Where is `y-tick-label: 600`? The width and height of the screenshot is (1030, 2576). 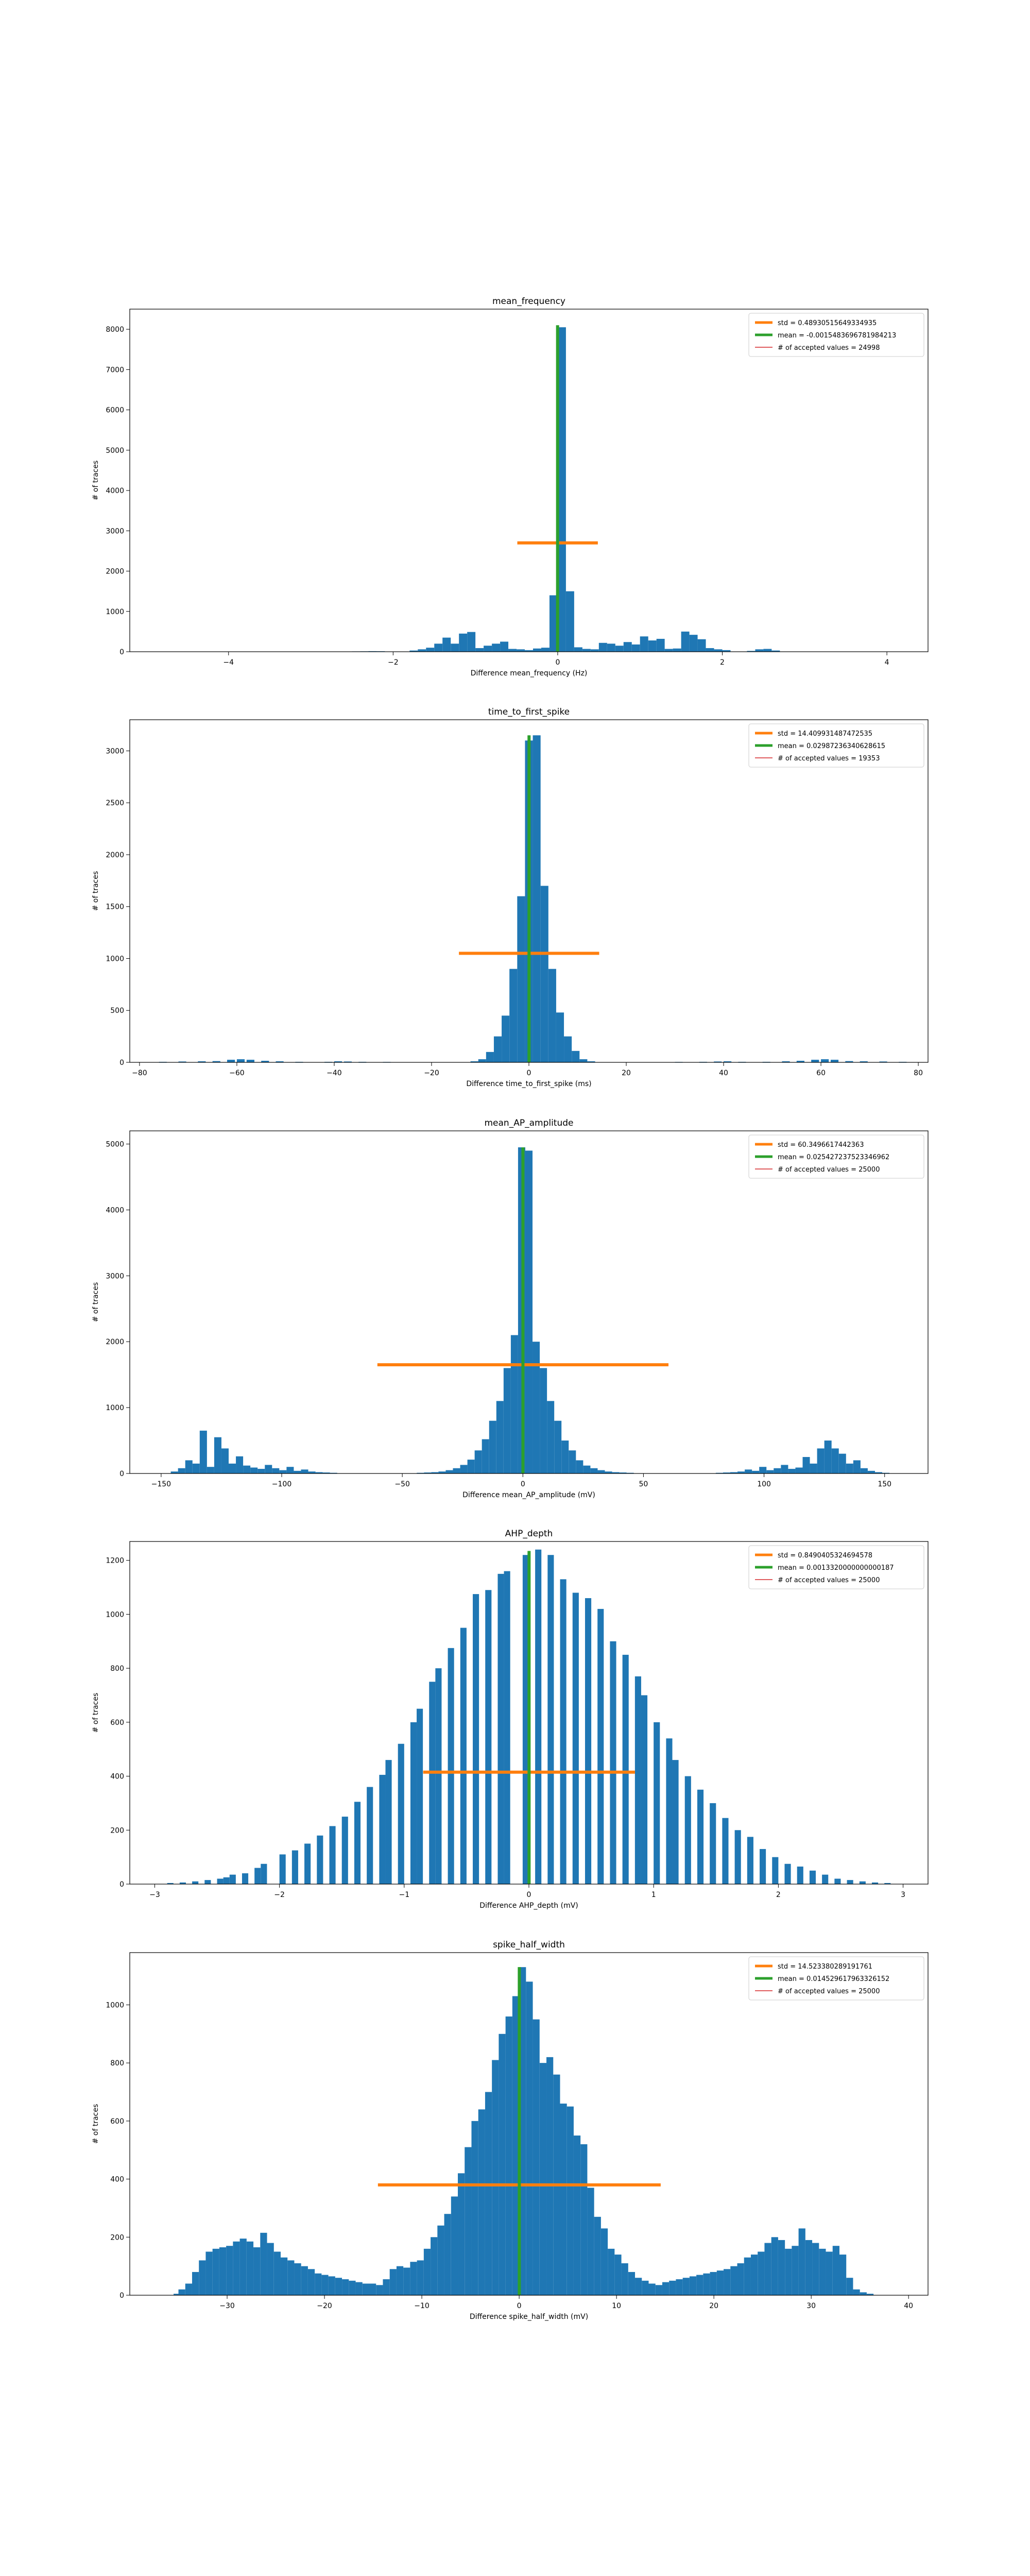
y-tick-label: 600 is located at coordinates (117, 1723).